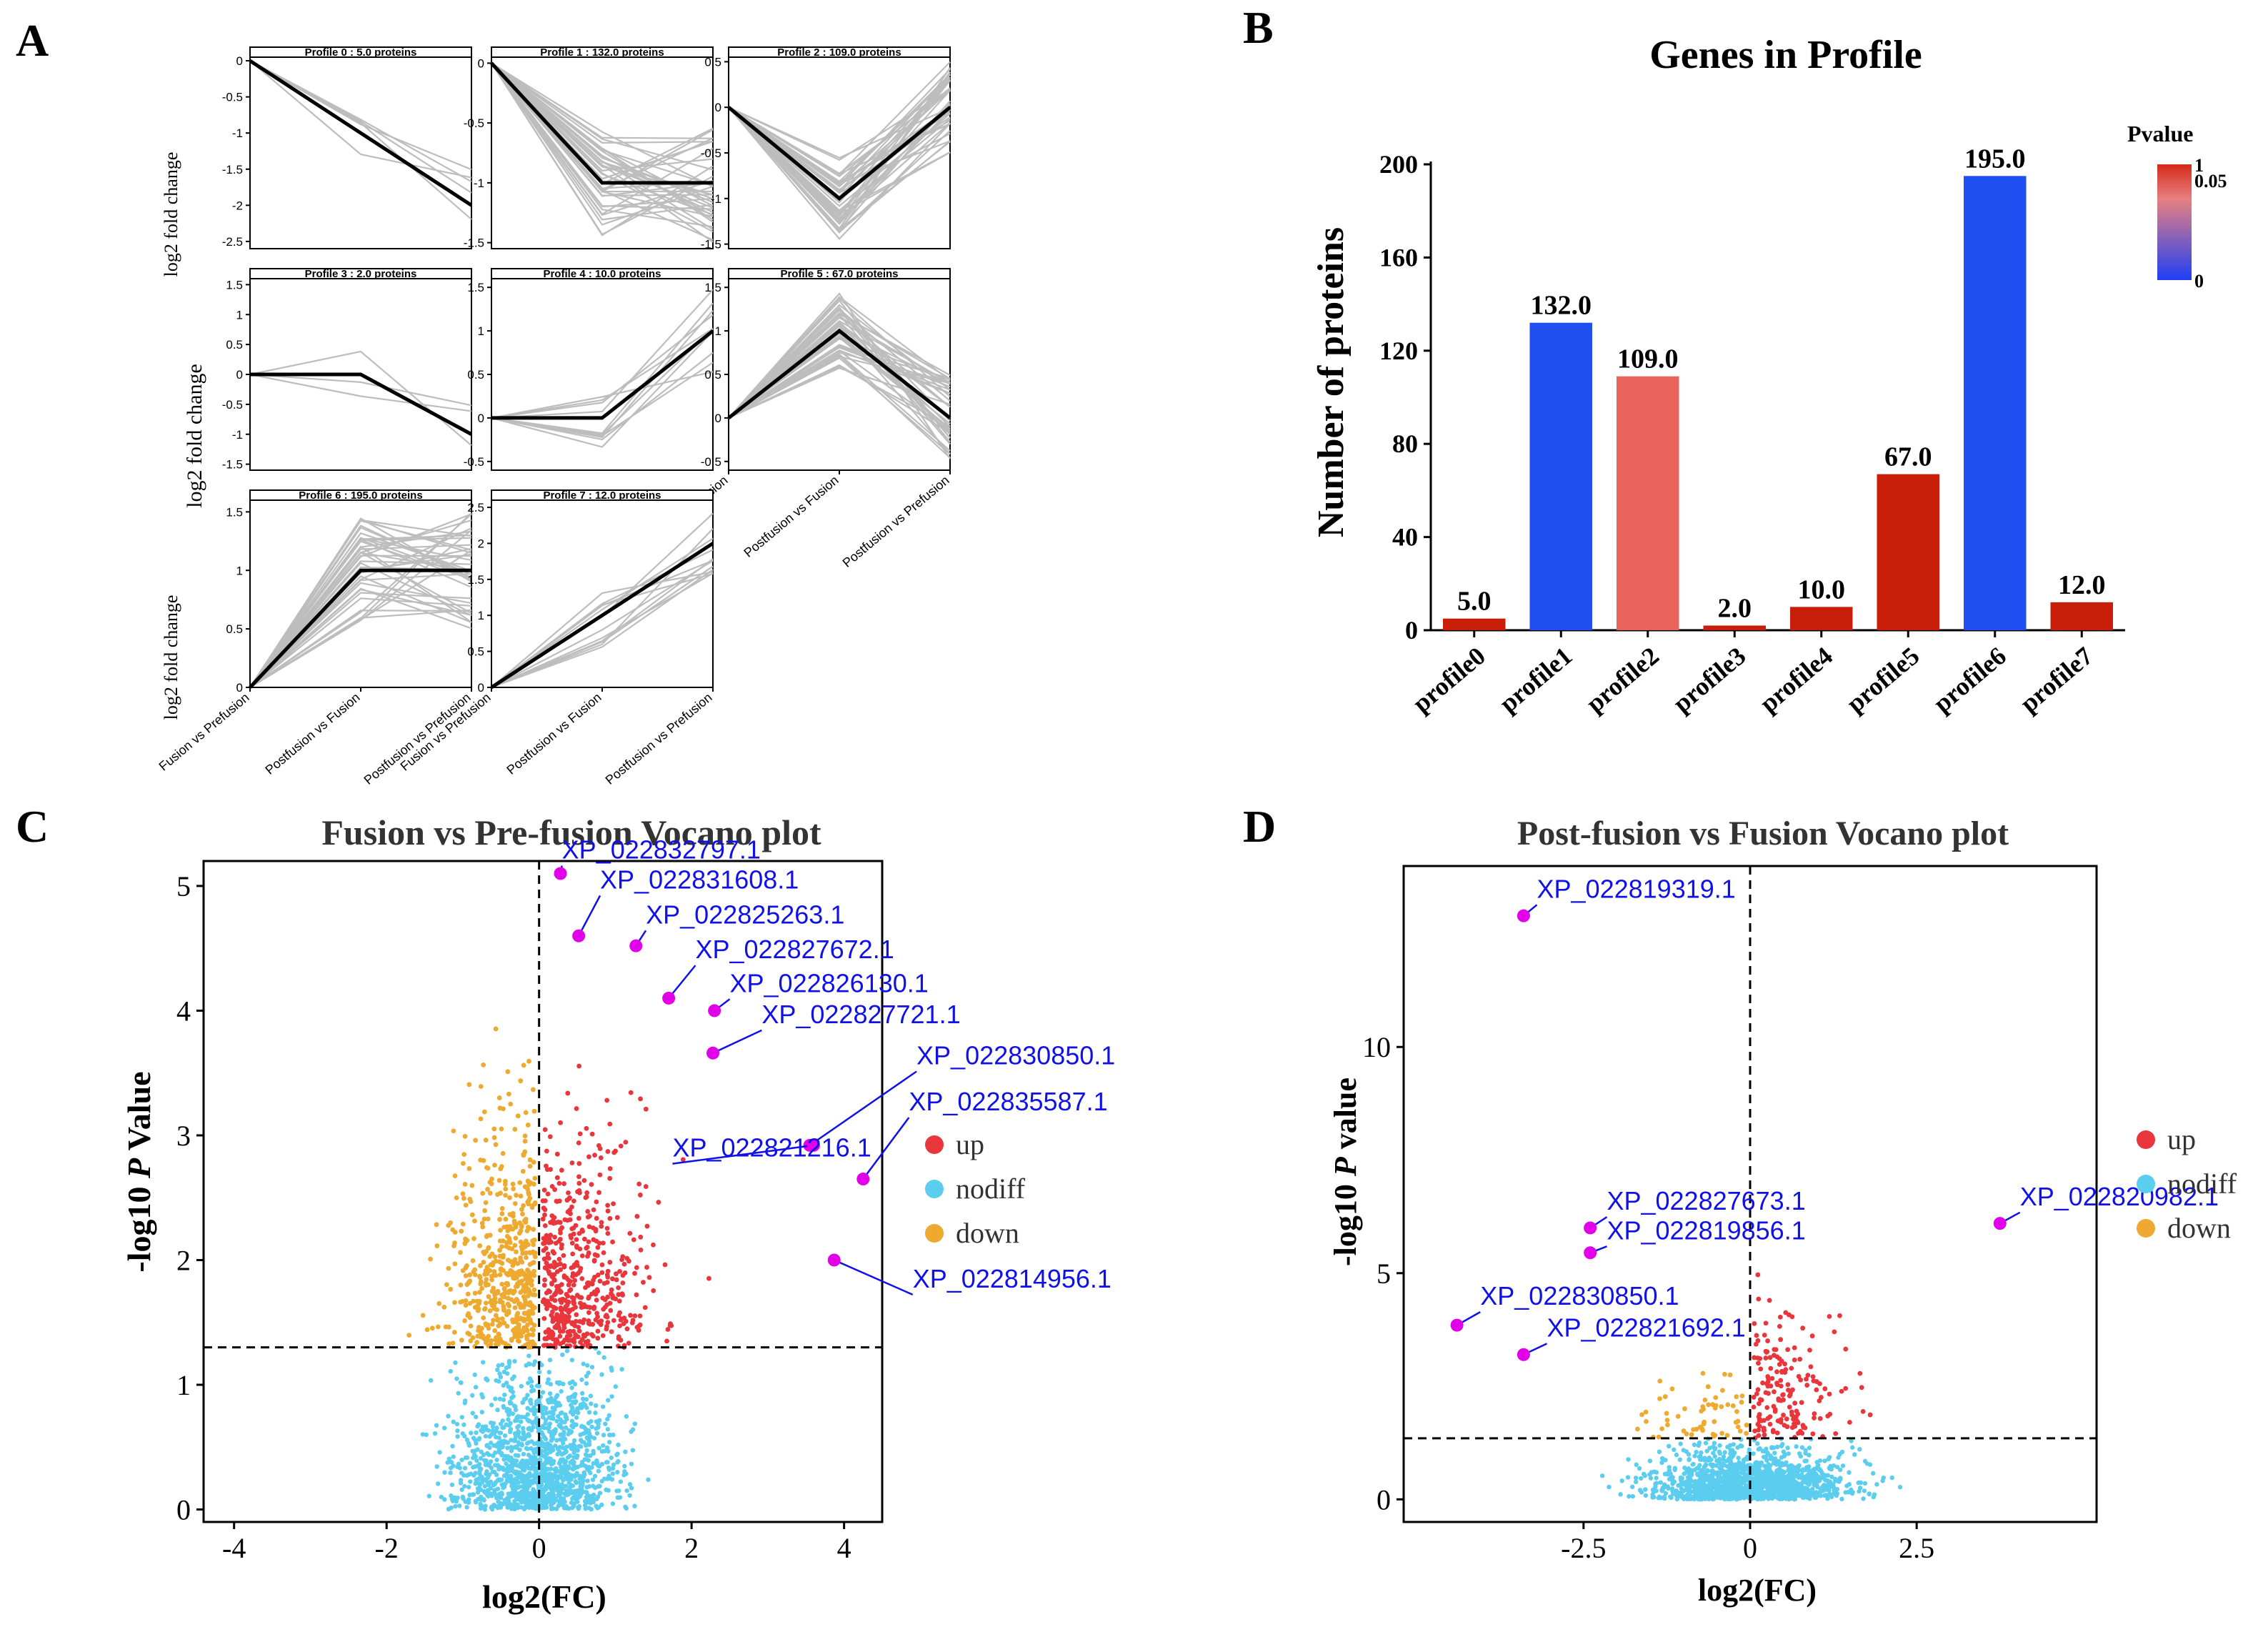  I want to click on profile-title: Profile 6 : 195.0 proteins, so click(360, 496).